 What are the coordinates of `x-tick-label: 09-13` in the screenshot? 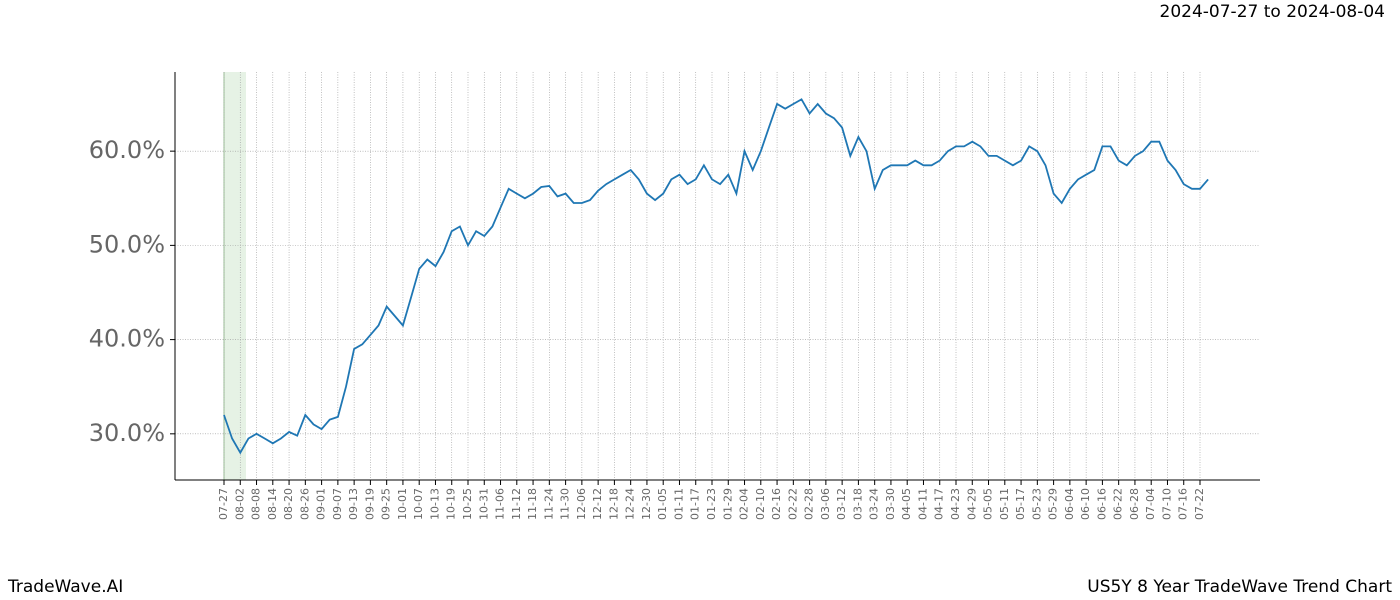 It's located at (353, 504).